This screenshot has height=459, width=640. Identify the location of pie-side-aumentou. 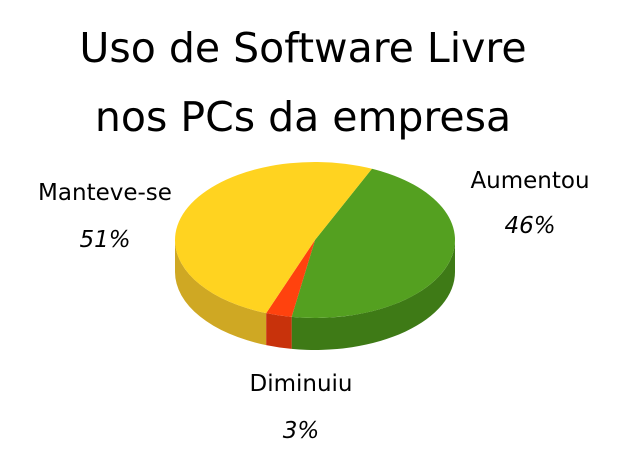
(373, 295).